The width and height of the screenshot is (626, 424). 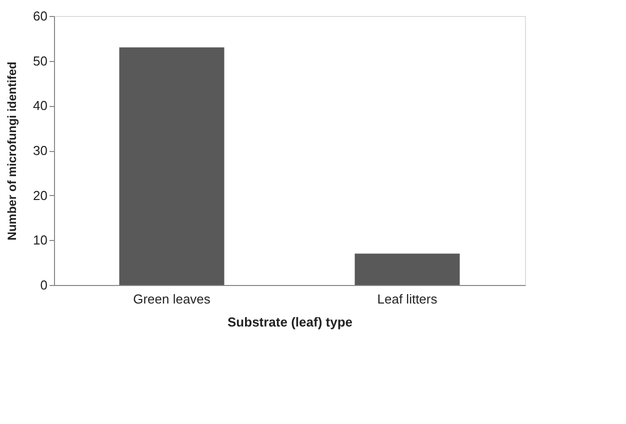 I want to click on y-axis-title: Number of microfungi identifed, so click(x=12, y=151).